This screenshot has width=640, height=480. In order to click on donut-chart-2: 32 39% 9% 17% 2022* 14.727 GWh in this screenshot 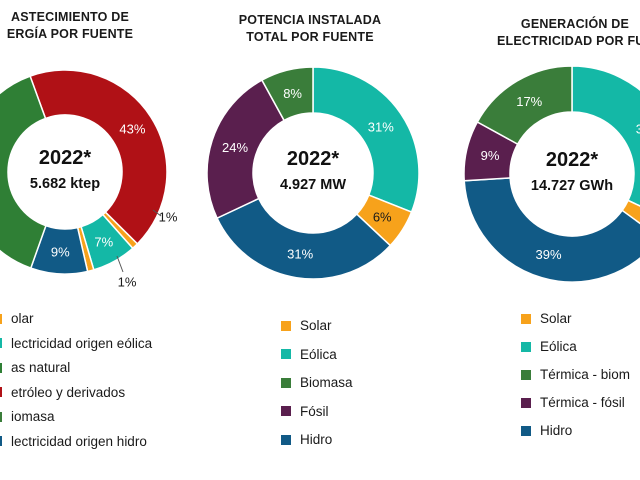, I will do `click(551, 174)`.